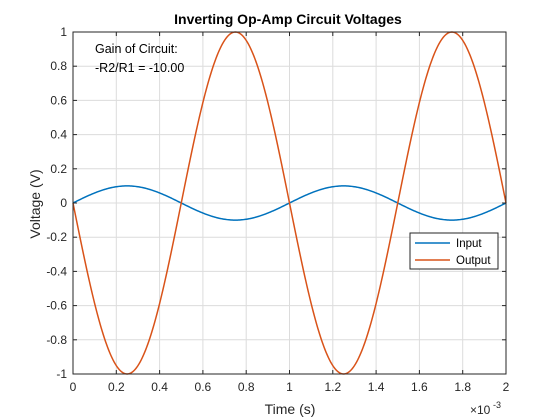 The image size is (560, 420). Describe the element at coordinates (139, 58) in the screenshot. I see `gain-annotation: Gain of Circuit: -R2/R1 = -10.00` at that location.